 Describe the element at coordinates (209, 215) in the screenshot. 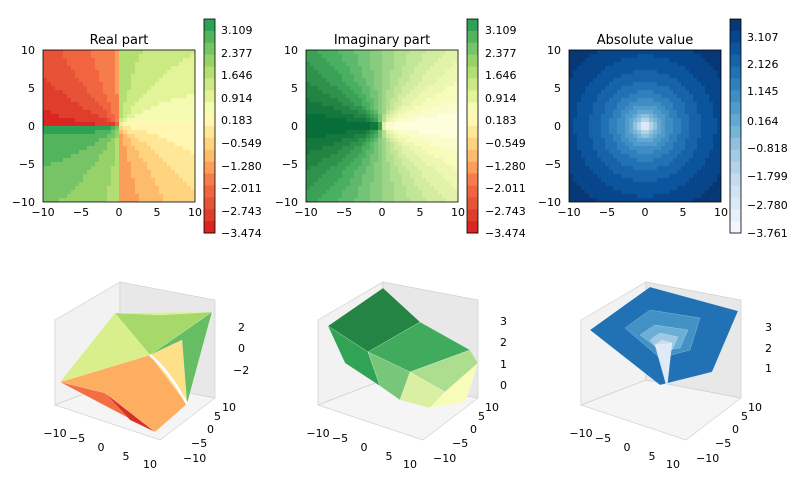

I see `colorbar-band` at that location.